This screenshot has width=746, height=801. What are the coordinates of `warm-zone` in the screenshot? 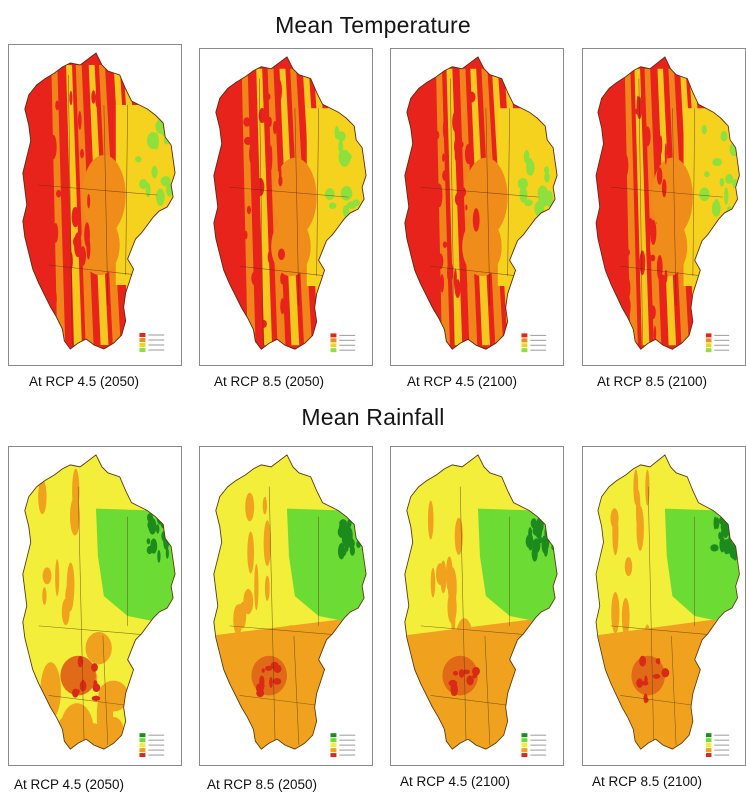 It's located at (295, 197).